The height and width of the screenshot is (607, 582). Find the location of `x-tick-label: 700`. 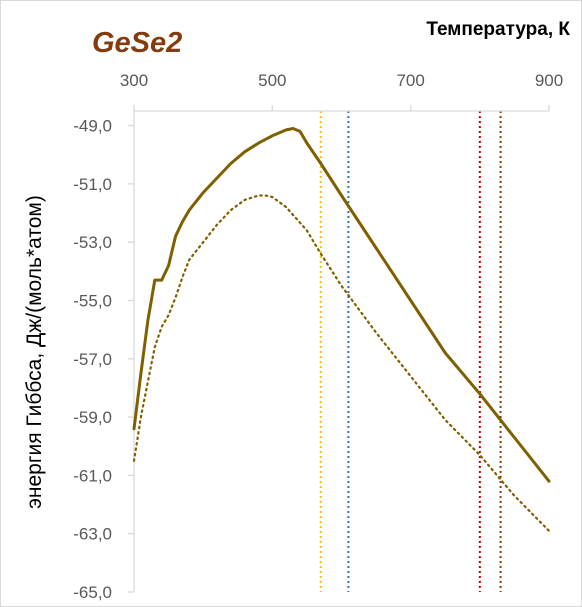

x-tick-label: 700 is located at coordinates (410, 80).